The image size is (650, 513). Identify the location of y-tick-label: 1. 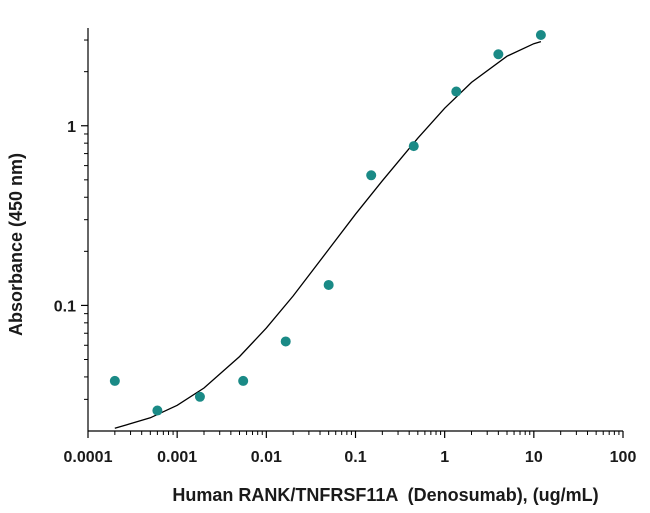
(71, 127).